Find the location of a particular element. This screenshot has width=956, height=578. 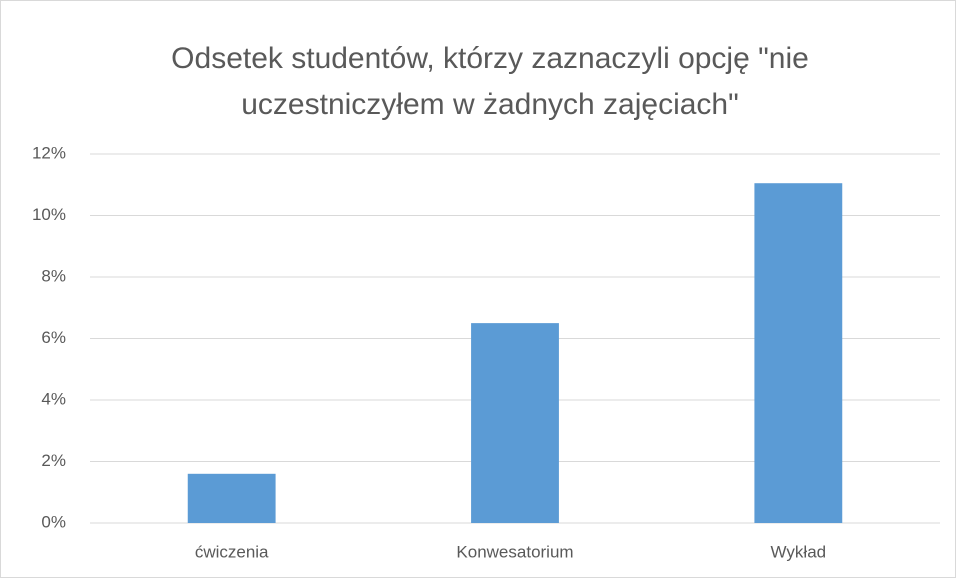

x-tick-label: ćwiczenia is located at coordinates (232, 551).